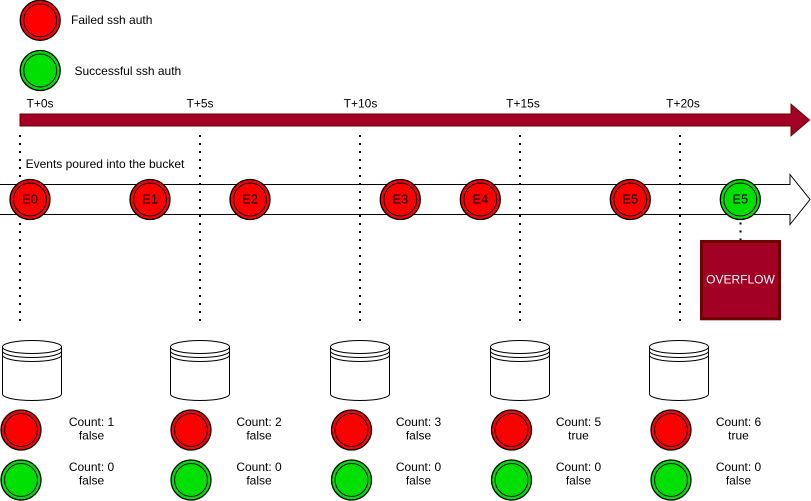 The image size is (811, 501). What do you see at coordinates (480, 199) in the screenshot?
I see `svg-text: E4` at bounding box center [480, 199].